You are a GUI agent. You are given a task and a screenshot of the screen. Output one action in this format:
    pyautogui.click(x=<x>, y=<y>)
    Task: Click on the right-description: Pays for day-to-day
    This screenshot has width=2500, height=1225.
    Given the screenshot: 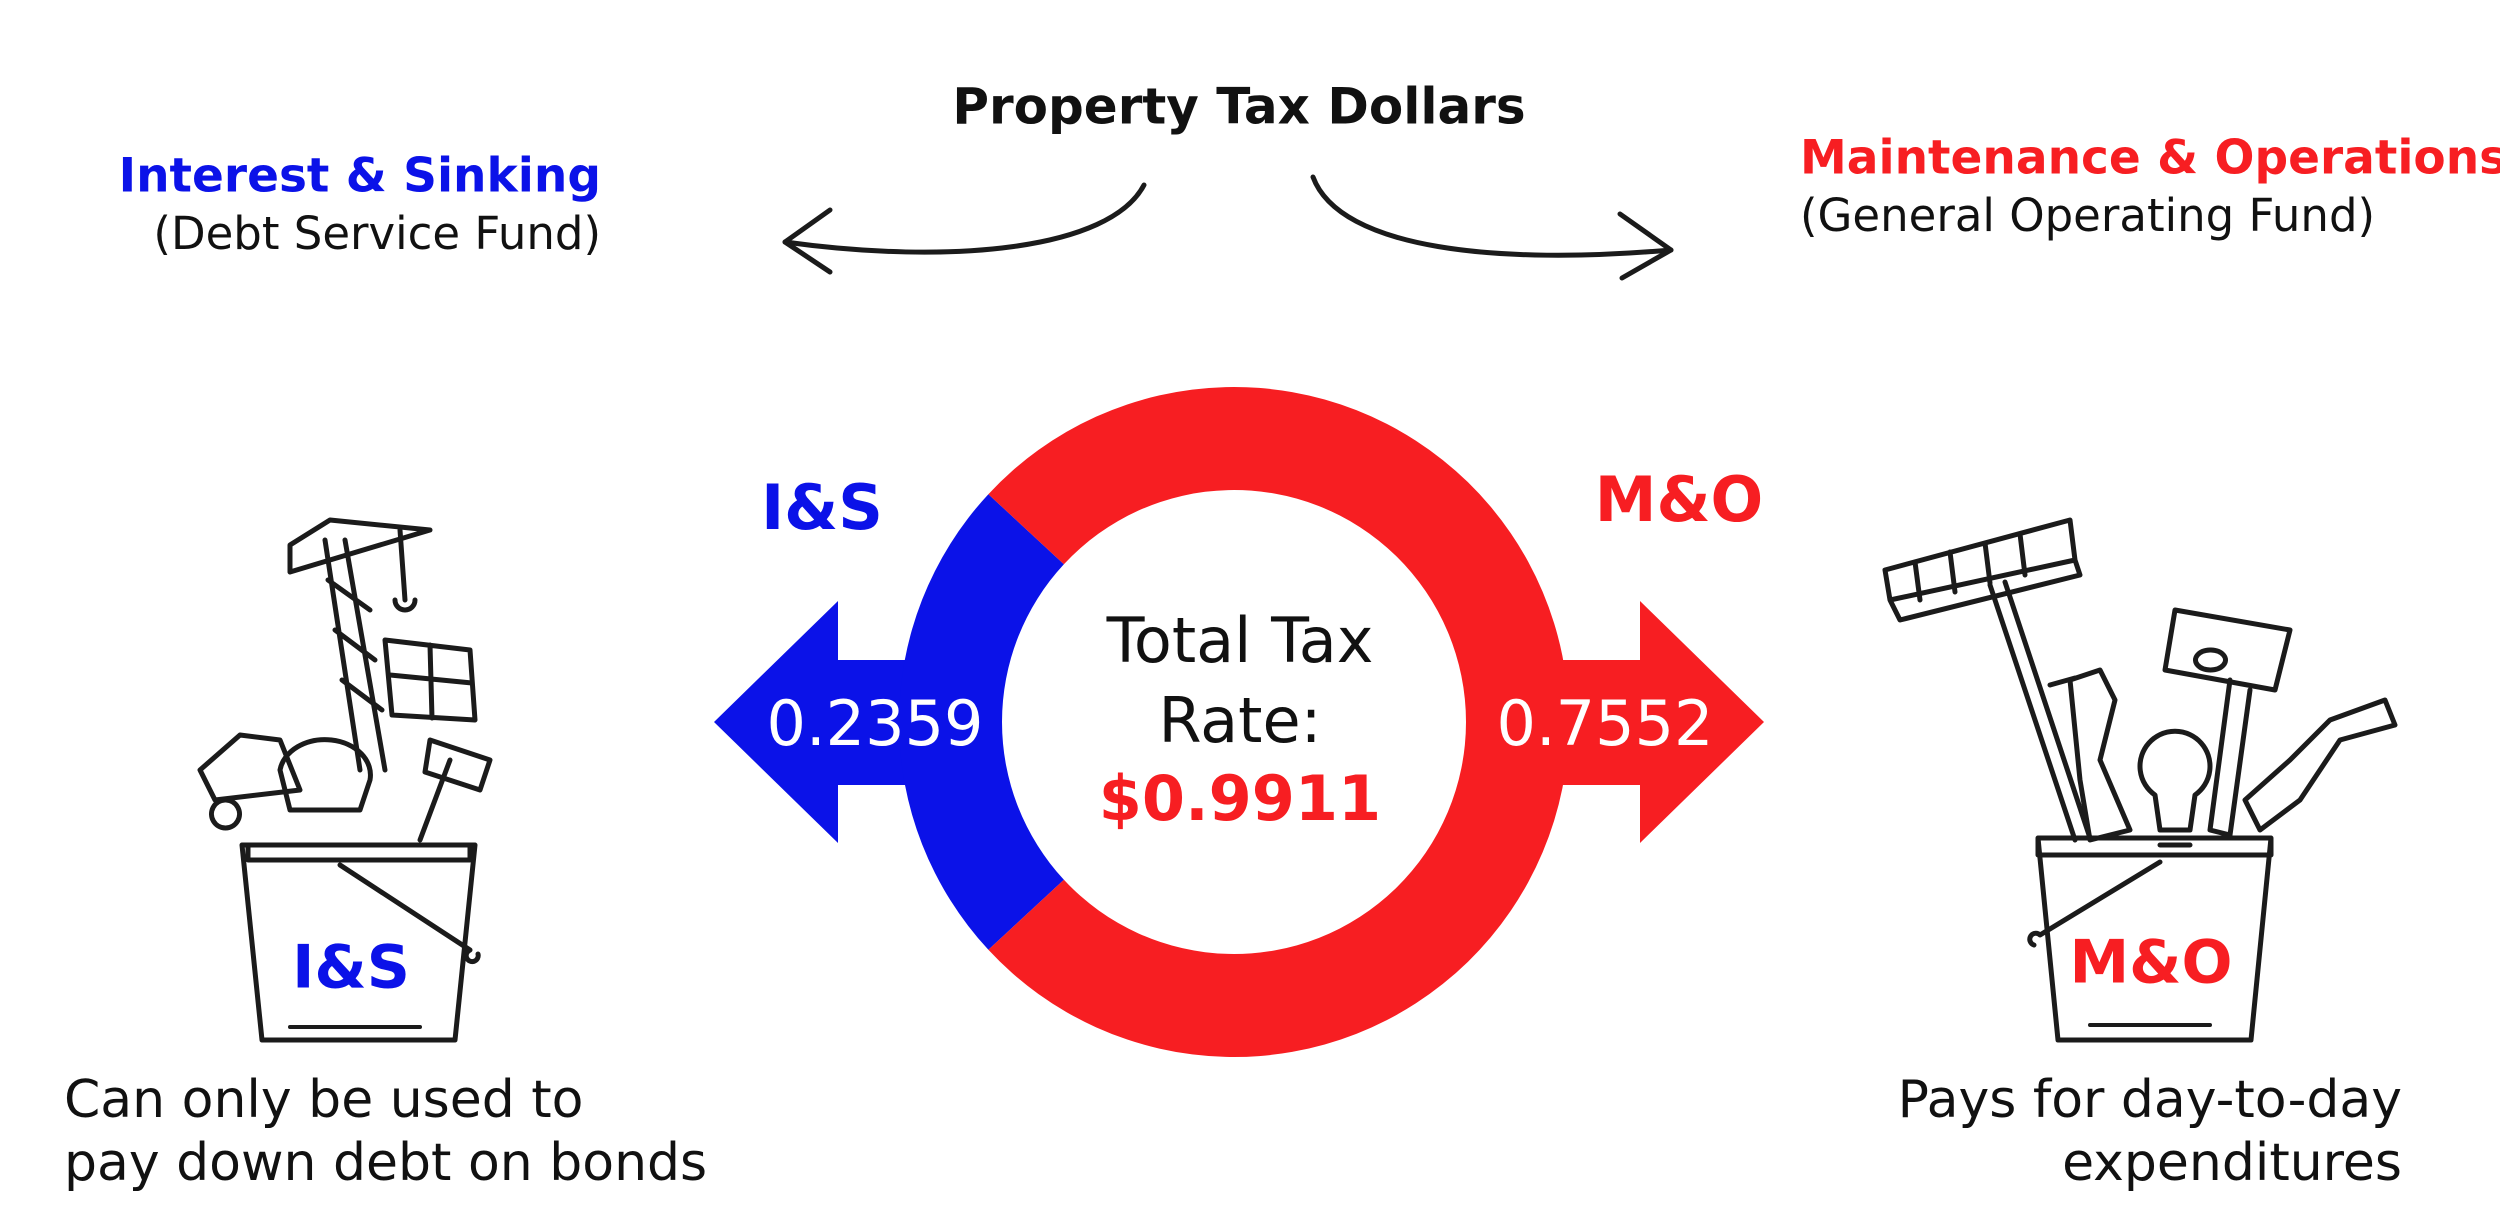 What is the action you would take?
    pyautogui.click(x=2150, y=1100)
    